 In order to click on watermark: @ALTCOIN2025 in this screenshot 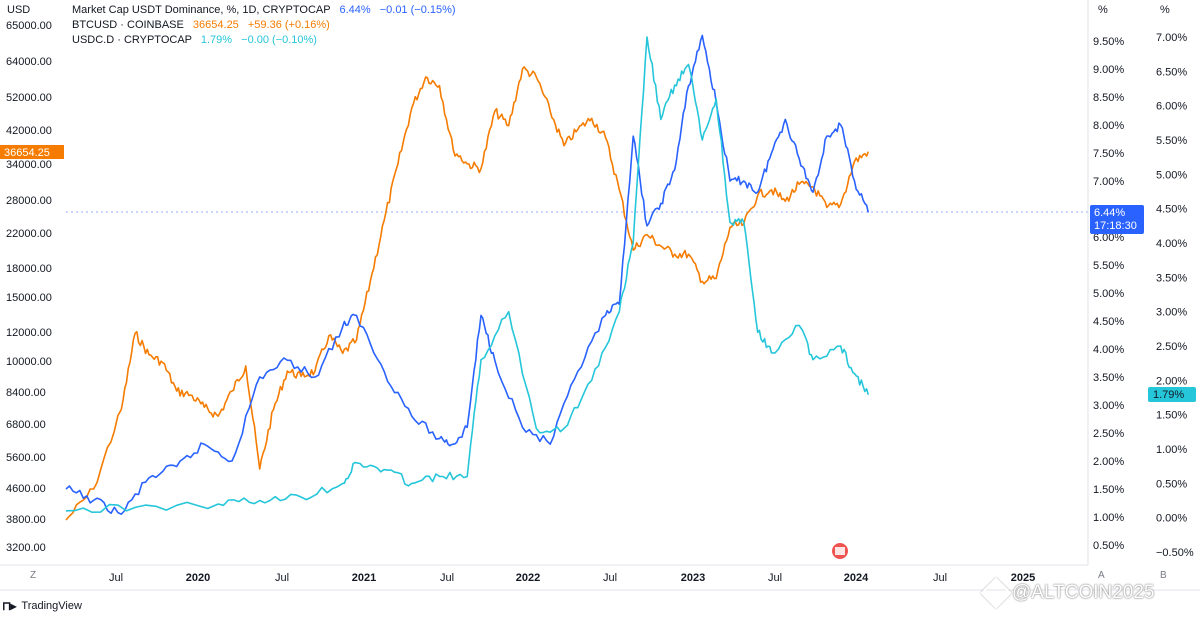, I will do `click(1067, 593)`.